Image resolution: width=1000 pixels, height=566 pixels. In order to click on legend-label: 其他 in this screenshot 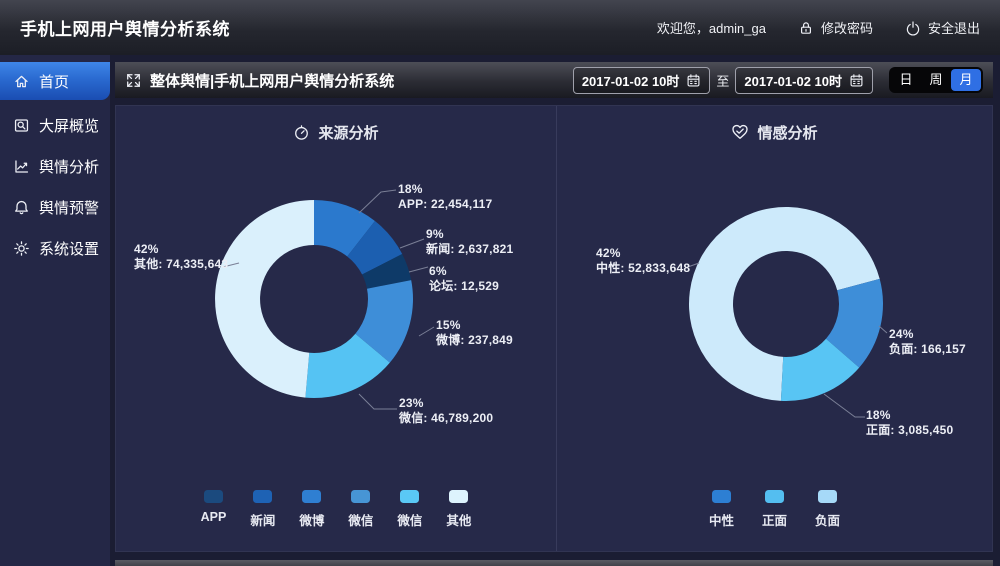, I will do `click(459, 521)`.